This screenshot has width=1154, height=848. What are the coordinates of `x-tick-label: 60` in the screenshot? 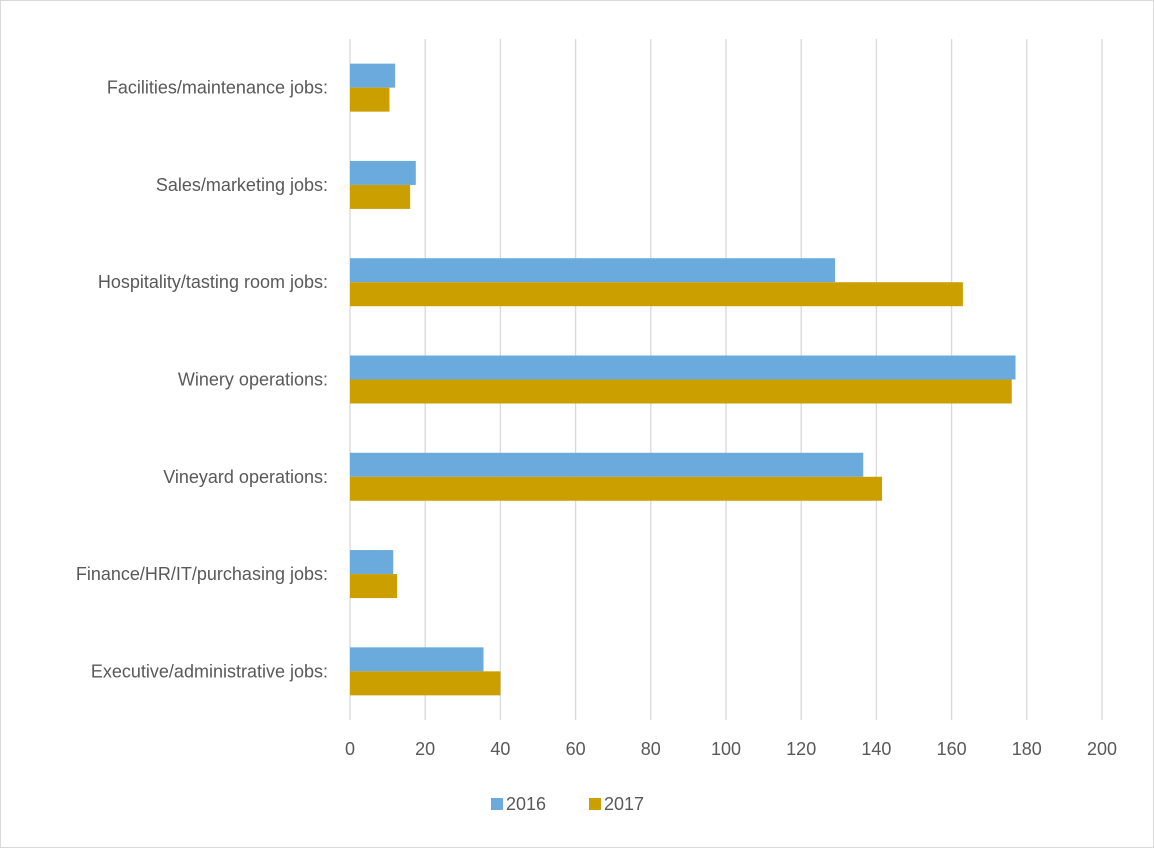 It's located at (576, 749).